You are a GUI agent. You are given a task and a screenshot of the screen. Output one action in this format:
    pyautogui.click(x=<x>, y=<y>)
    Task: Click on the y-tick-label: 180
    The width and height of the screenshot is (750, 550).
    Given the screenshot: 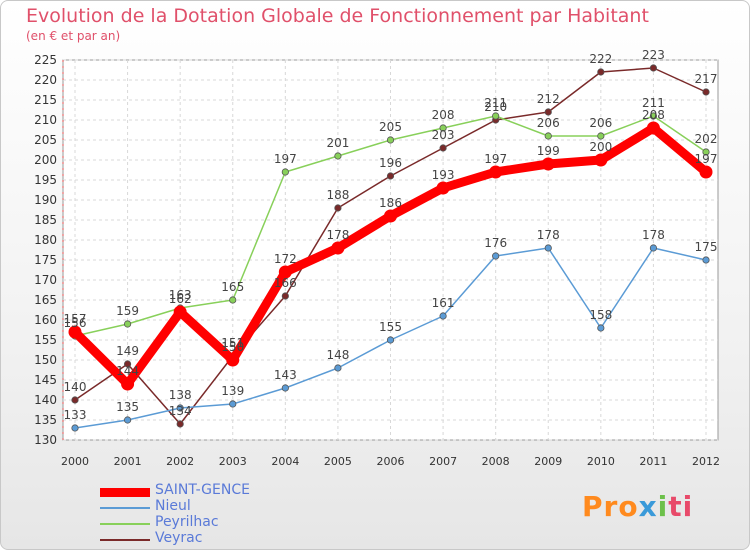 What is the action you would take?
    pyautogui.click(x=45, y=240)
    